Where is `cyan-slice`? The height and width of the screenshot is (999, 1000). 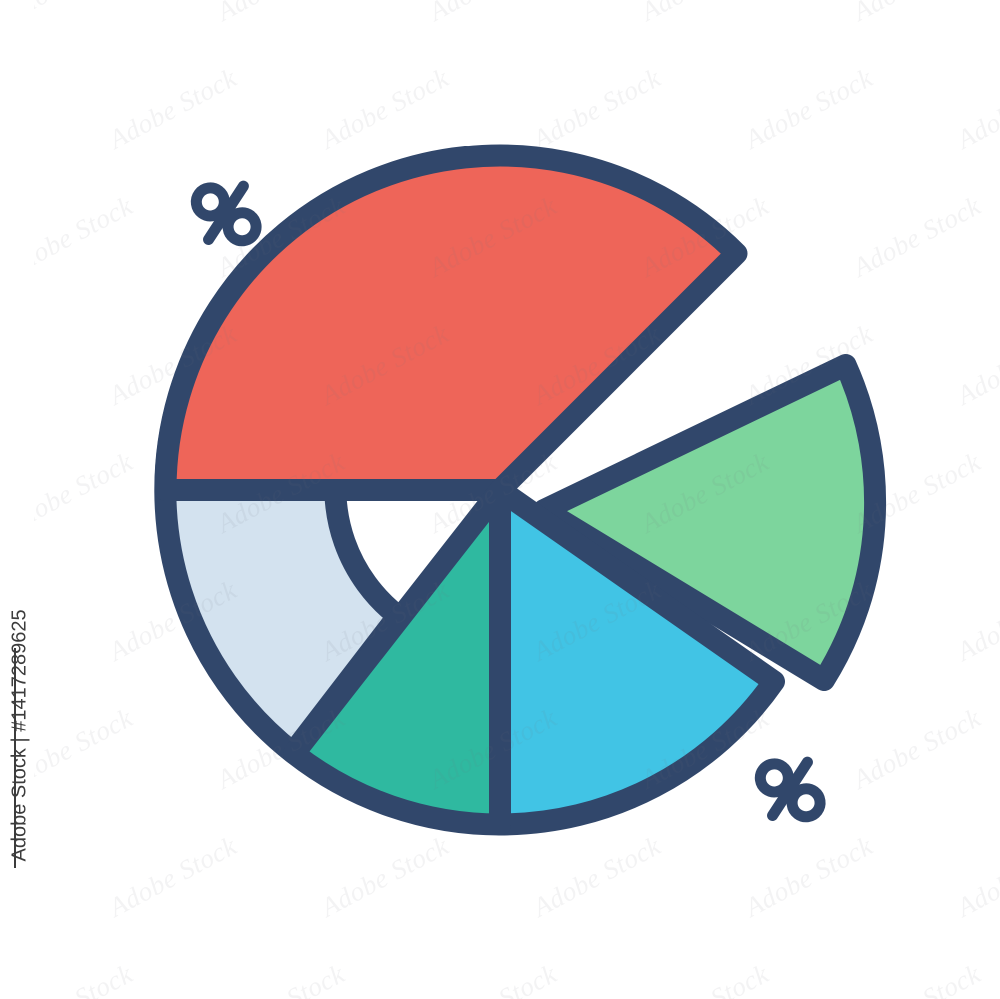 cyan-slice is located at coordinates (637, 657).